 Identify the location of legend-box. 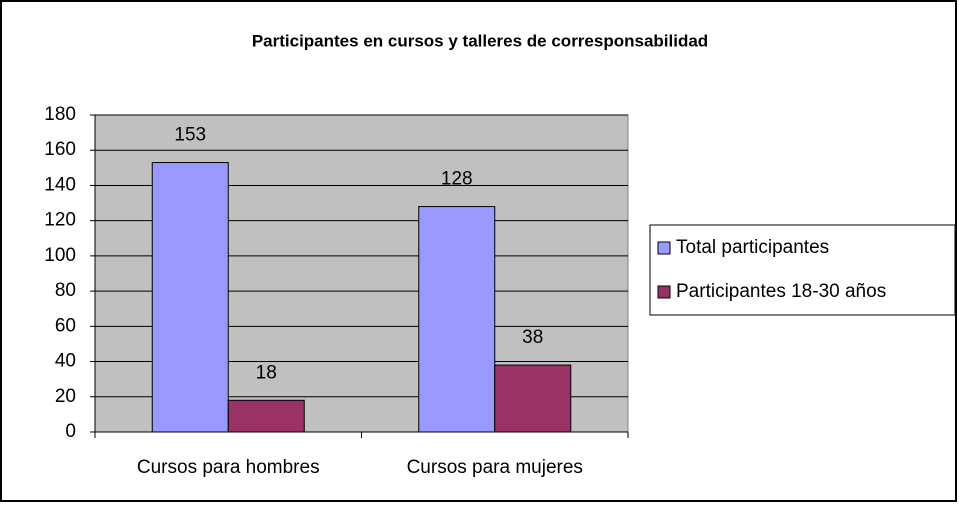
(802, 270).